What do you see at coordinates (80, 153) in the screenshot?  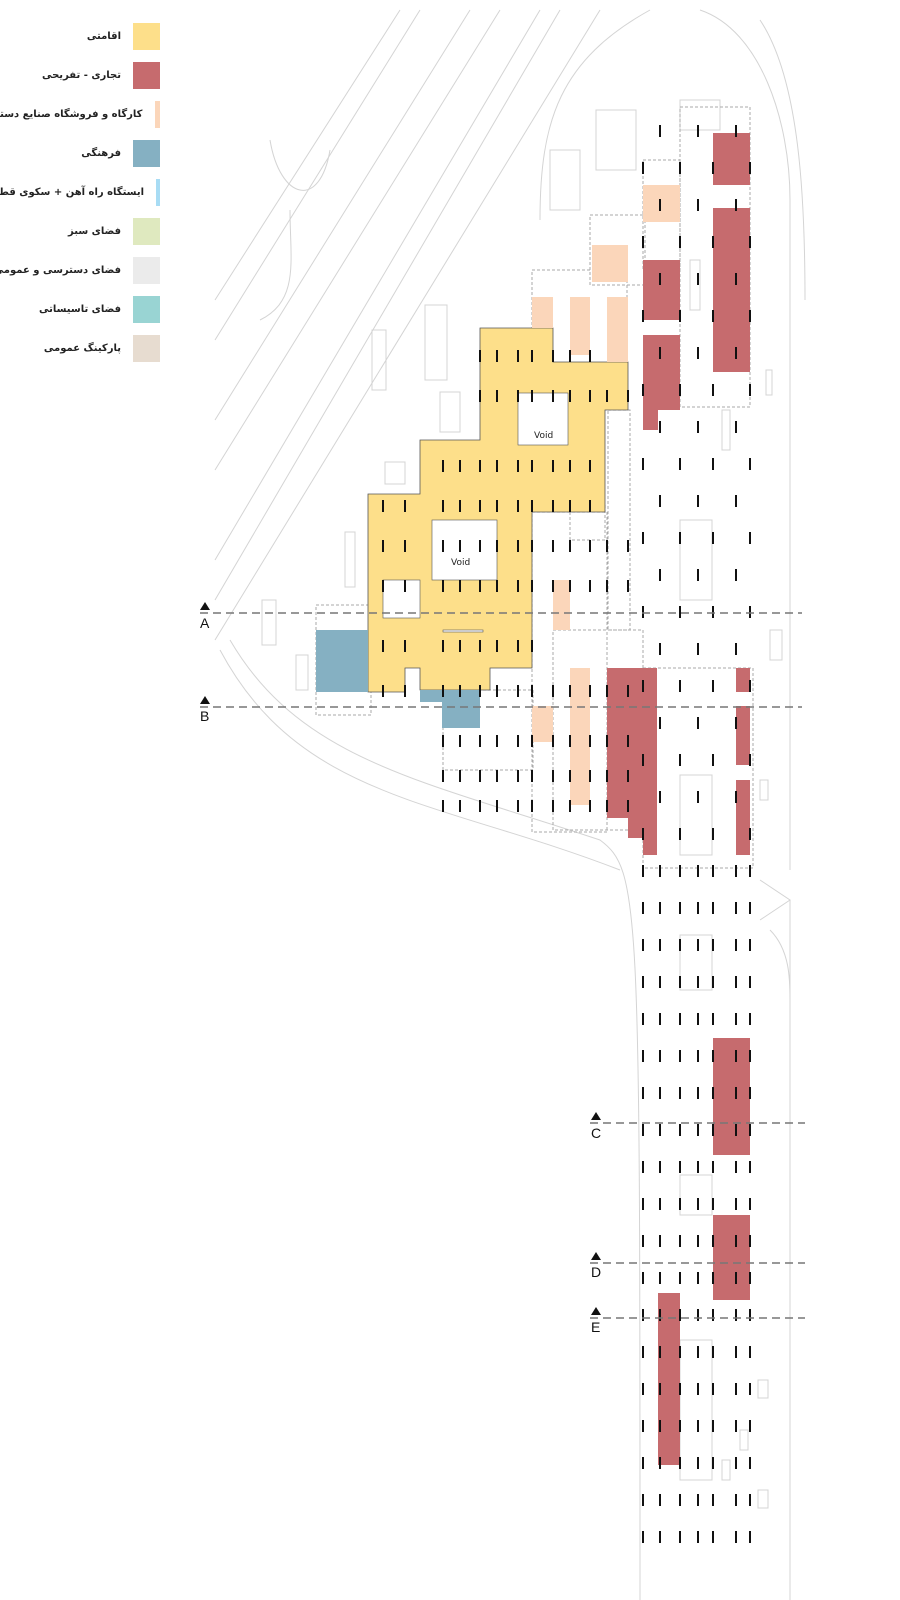 I see `legend-item: فرهنگی` at bounding box center [80, 153].